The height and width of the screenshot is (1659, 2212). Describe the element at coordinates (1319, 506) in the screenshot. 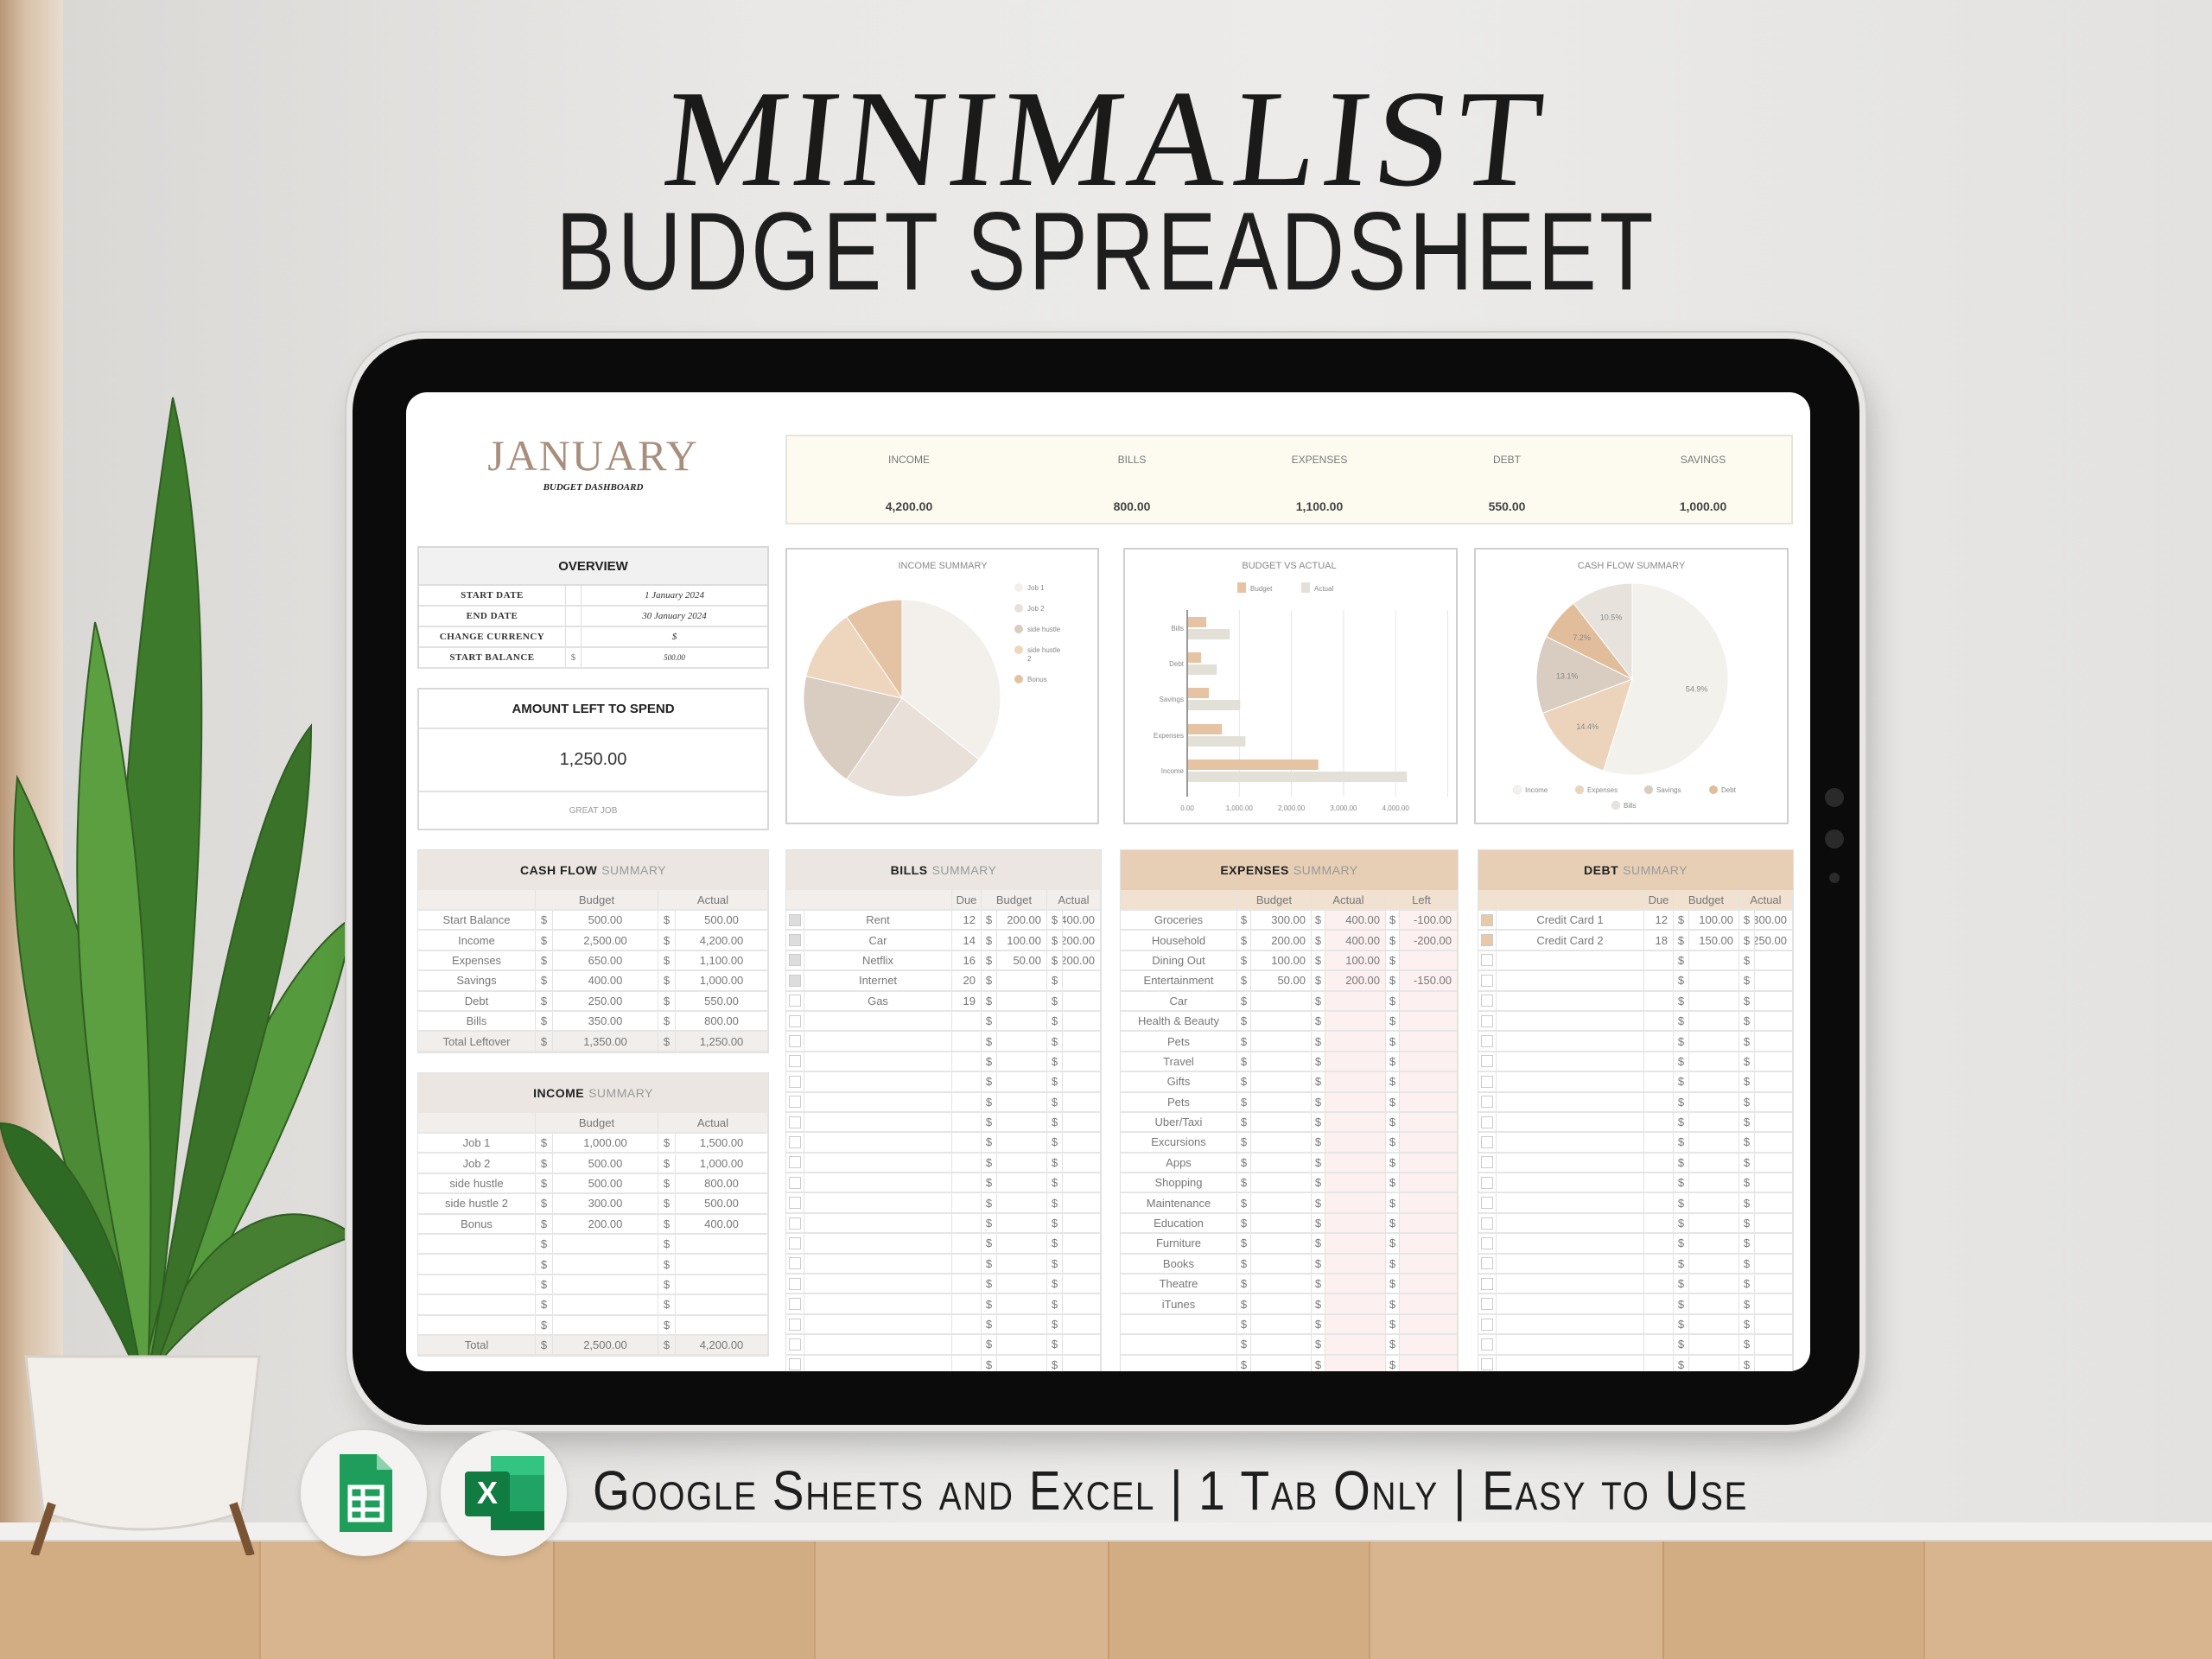

I see `kpi-expenses-value: 1,100.00` at that location.